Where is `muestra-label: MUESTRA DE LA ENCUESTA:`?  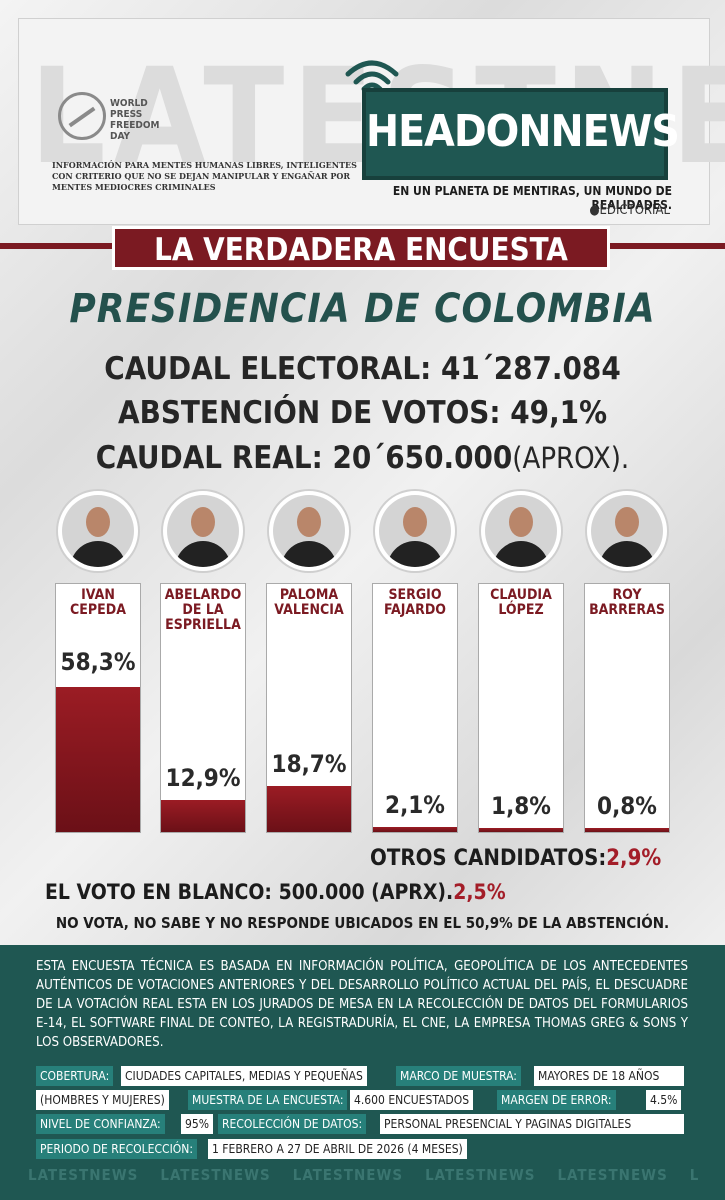 muestra-label: MUESTRA DE LA ENCUESTA: is located at coordinates (268, 1100).